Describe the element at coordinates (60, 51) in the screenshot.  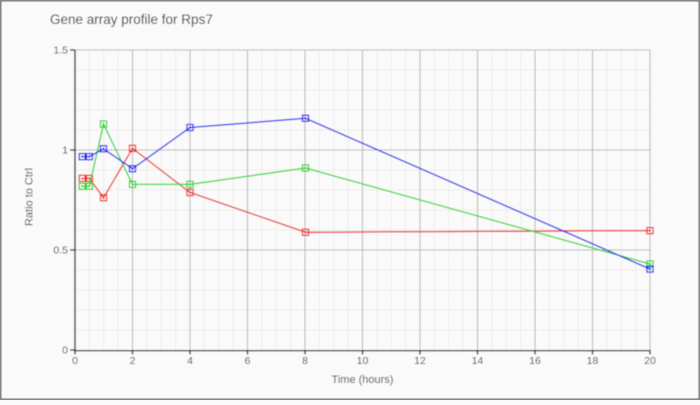
I see `svg-text: 1.5` at that location.